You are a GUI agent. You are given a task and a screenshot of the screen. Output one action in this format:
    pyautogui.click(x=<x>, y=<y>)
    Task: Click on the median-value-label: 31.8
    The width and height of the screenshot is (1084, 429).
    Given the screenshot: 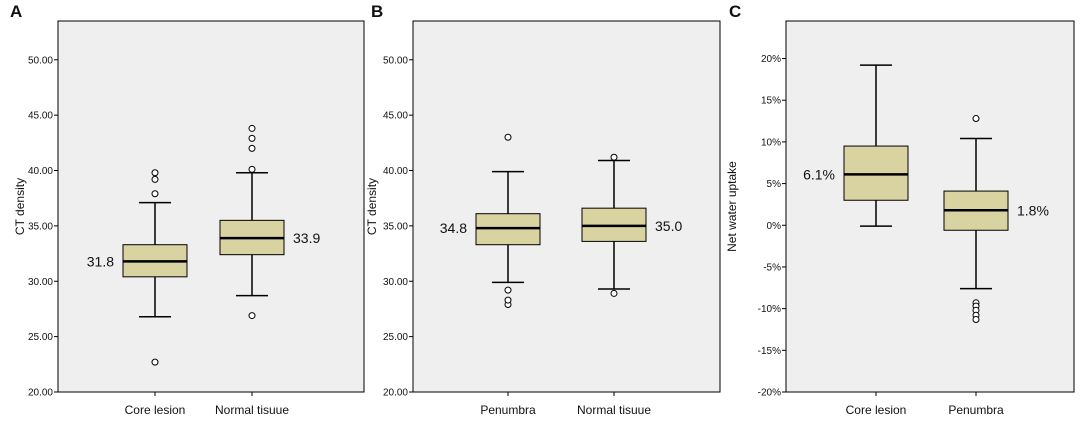 What is the action you would take?
    pyautogui.click(x=100, y=261)
    